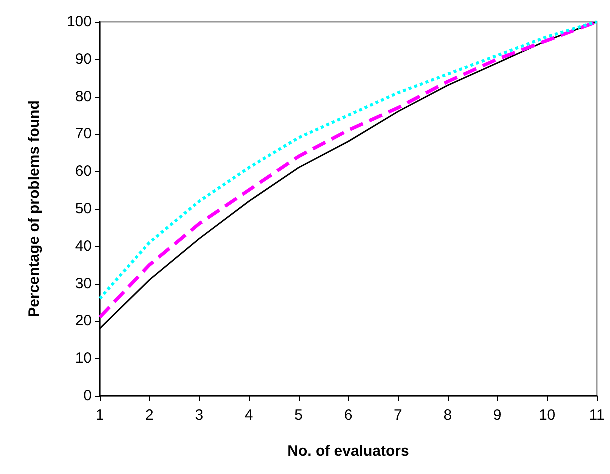 The height and width of the screenshot is (474, 610). Describe the element at coordinates (83, 246) in the screenshot. I see `y-tick-label: 40` at that location.